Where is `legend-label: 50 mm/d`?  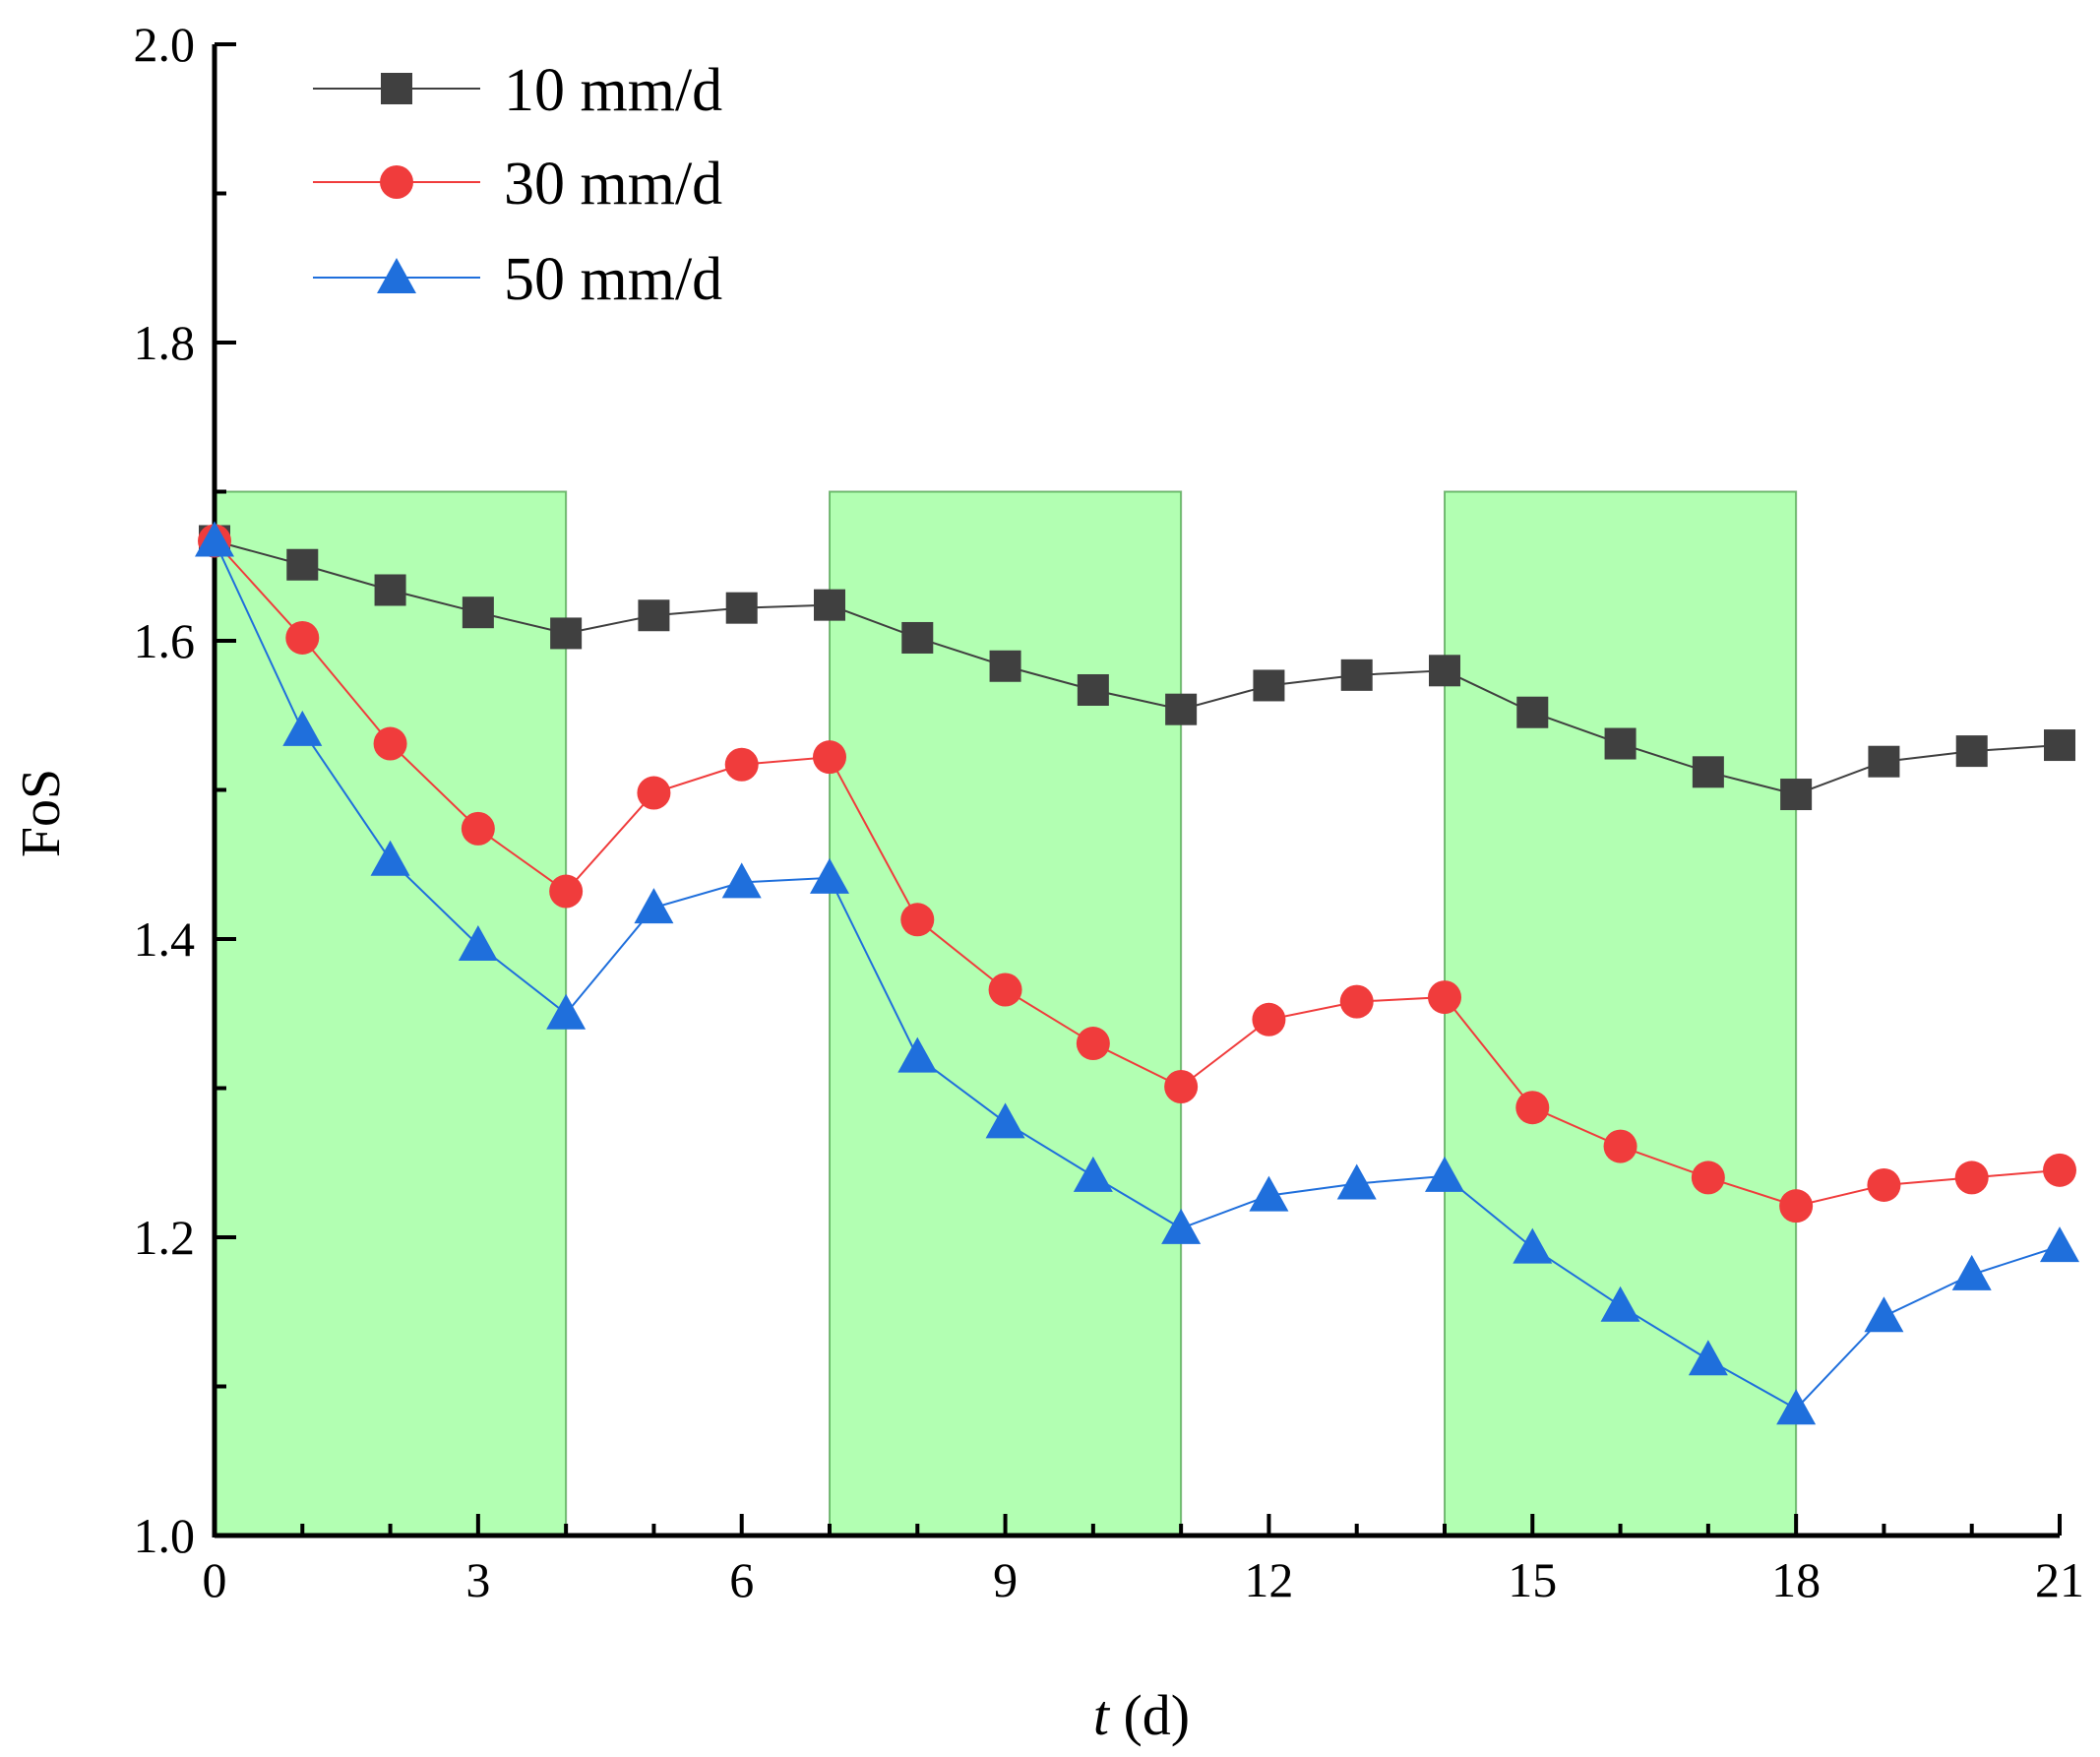 legend-label: 50 mm/d is located at coordinates (613, 279).